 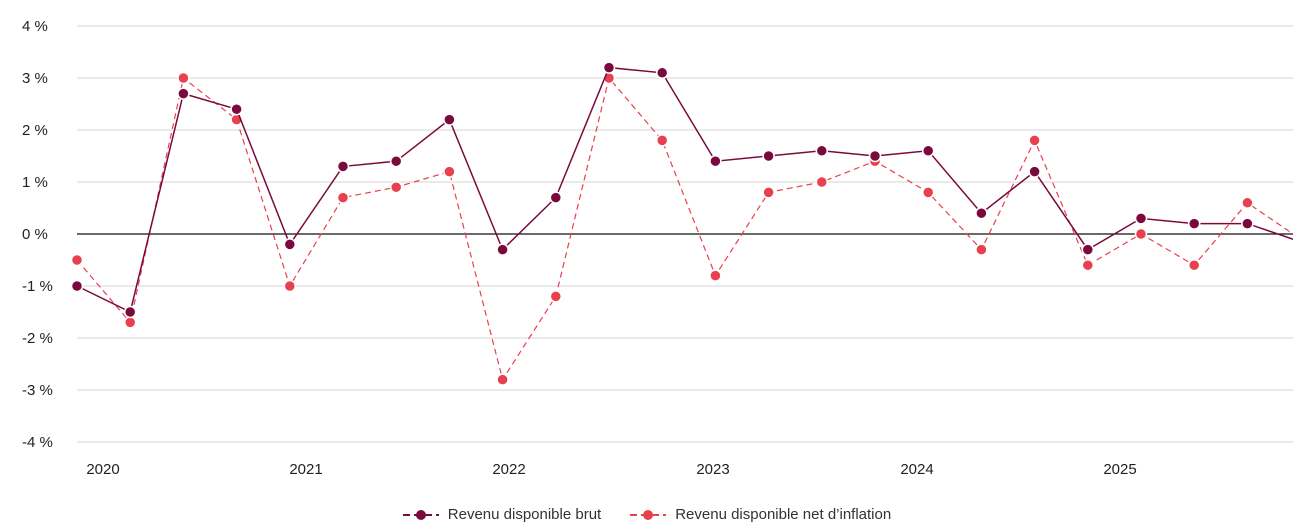 What do you see at coordinates (35, 182) in the screenshot?
I see `y-tick-label: 1 %` at bounding box center [35, 182].